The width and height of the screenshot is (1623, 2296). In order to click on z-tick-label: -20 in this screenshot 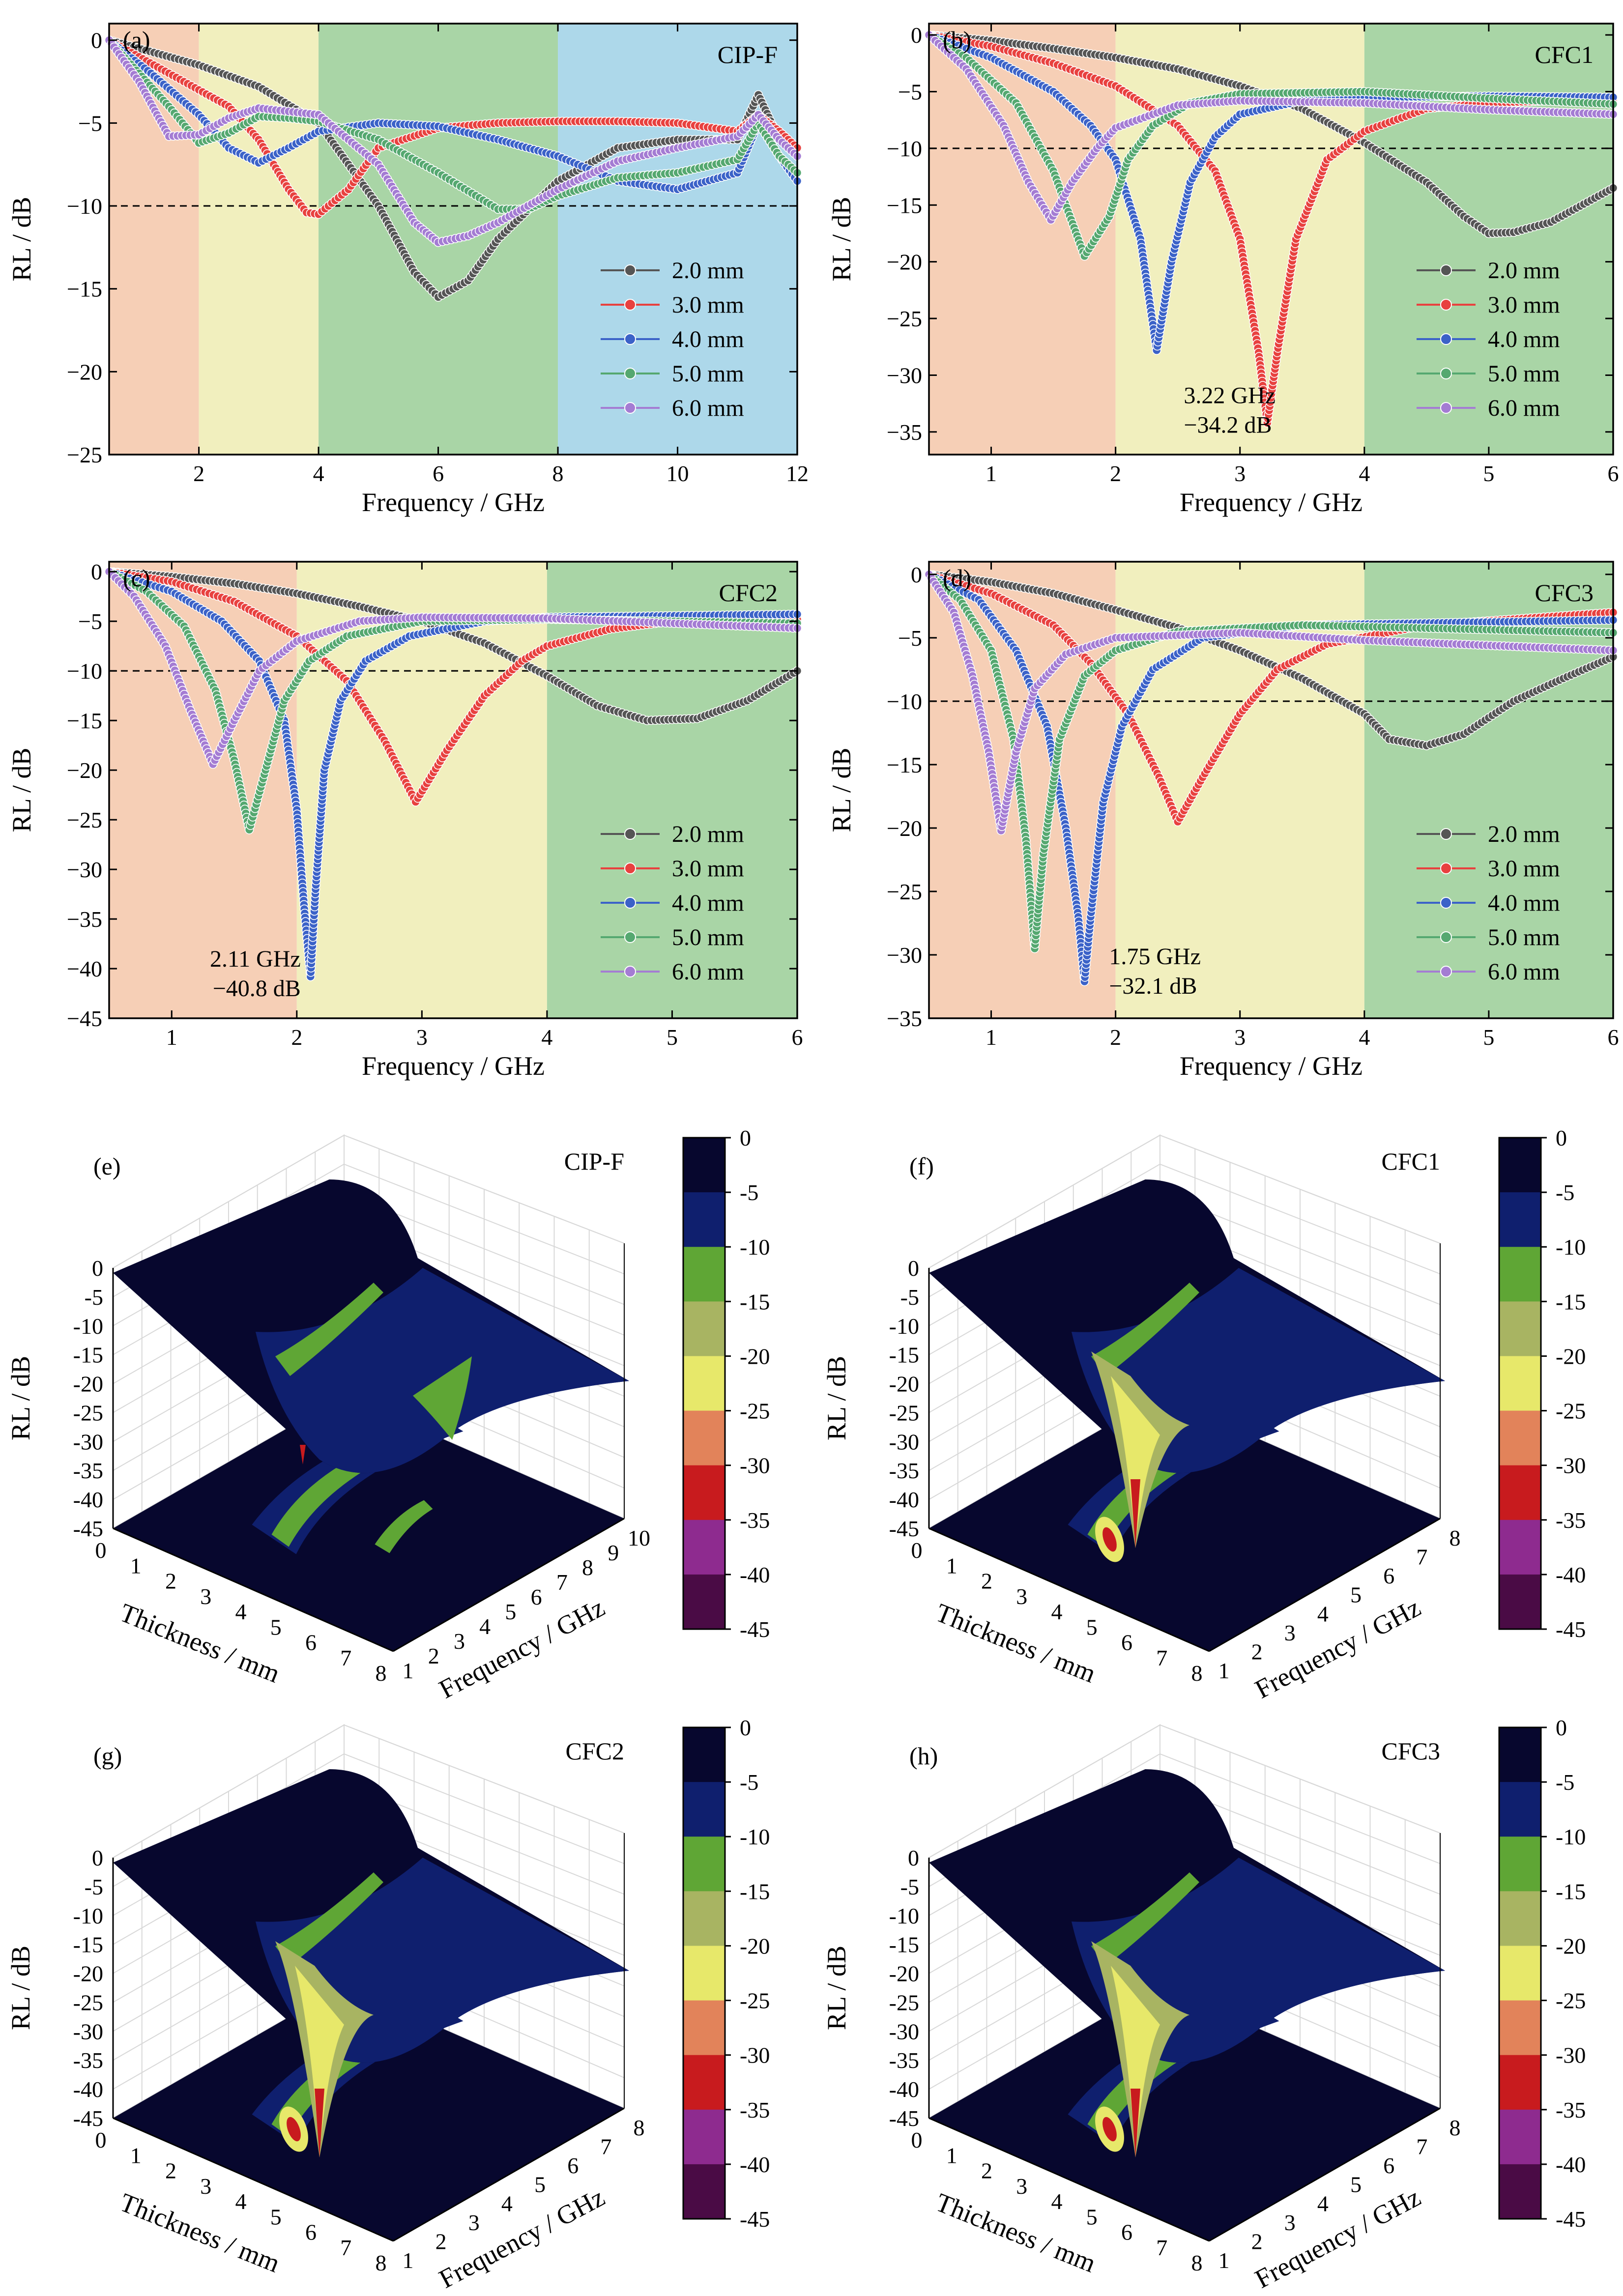, I will do `click(904, 1384)`.